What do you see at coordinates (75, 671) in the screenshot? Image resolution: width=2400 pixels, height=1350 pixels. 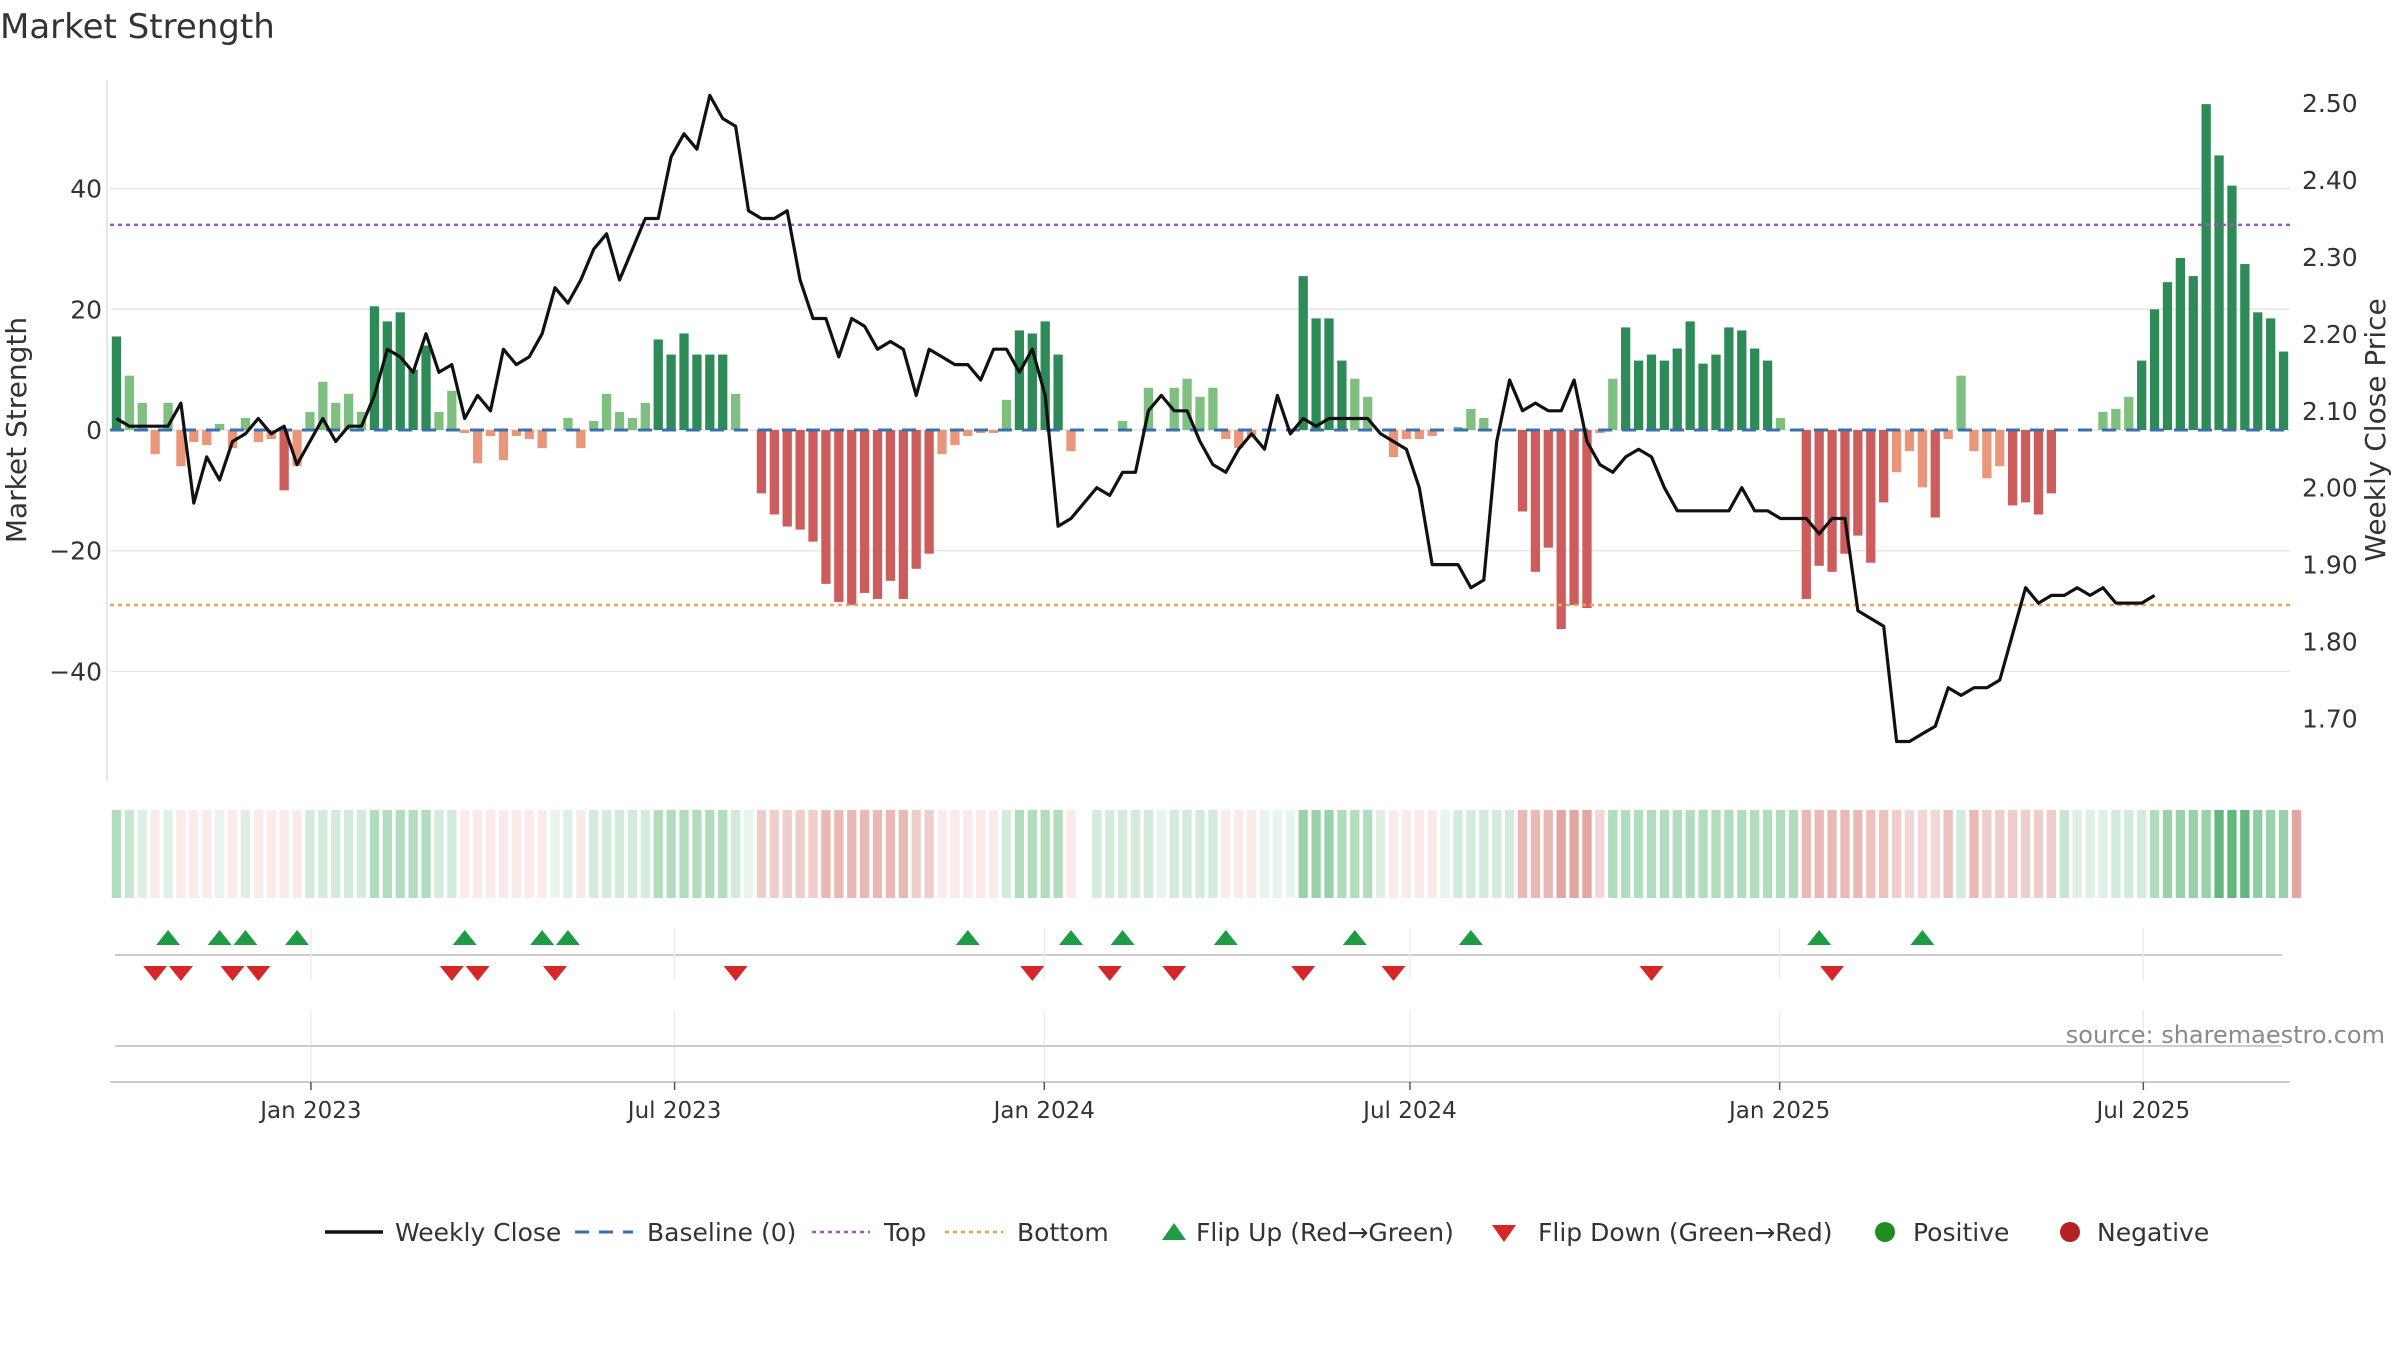 I see `y-tick-label-left: −40` at bounding box center [75, 671].